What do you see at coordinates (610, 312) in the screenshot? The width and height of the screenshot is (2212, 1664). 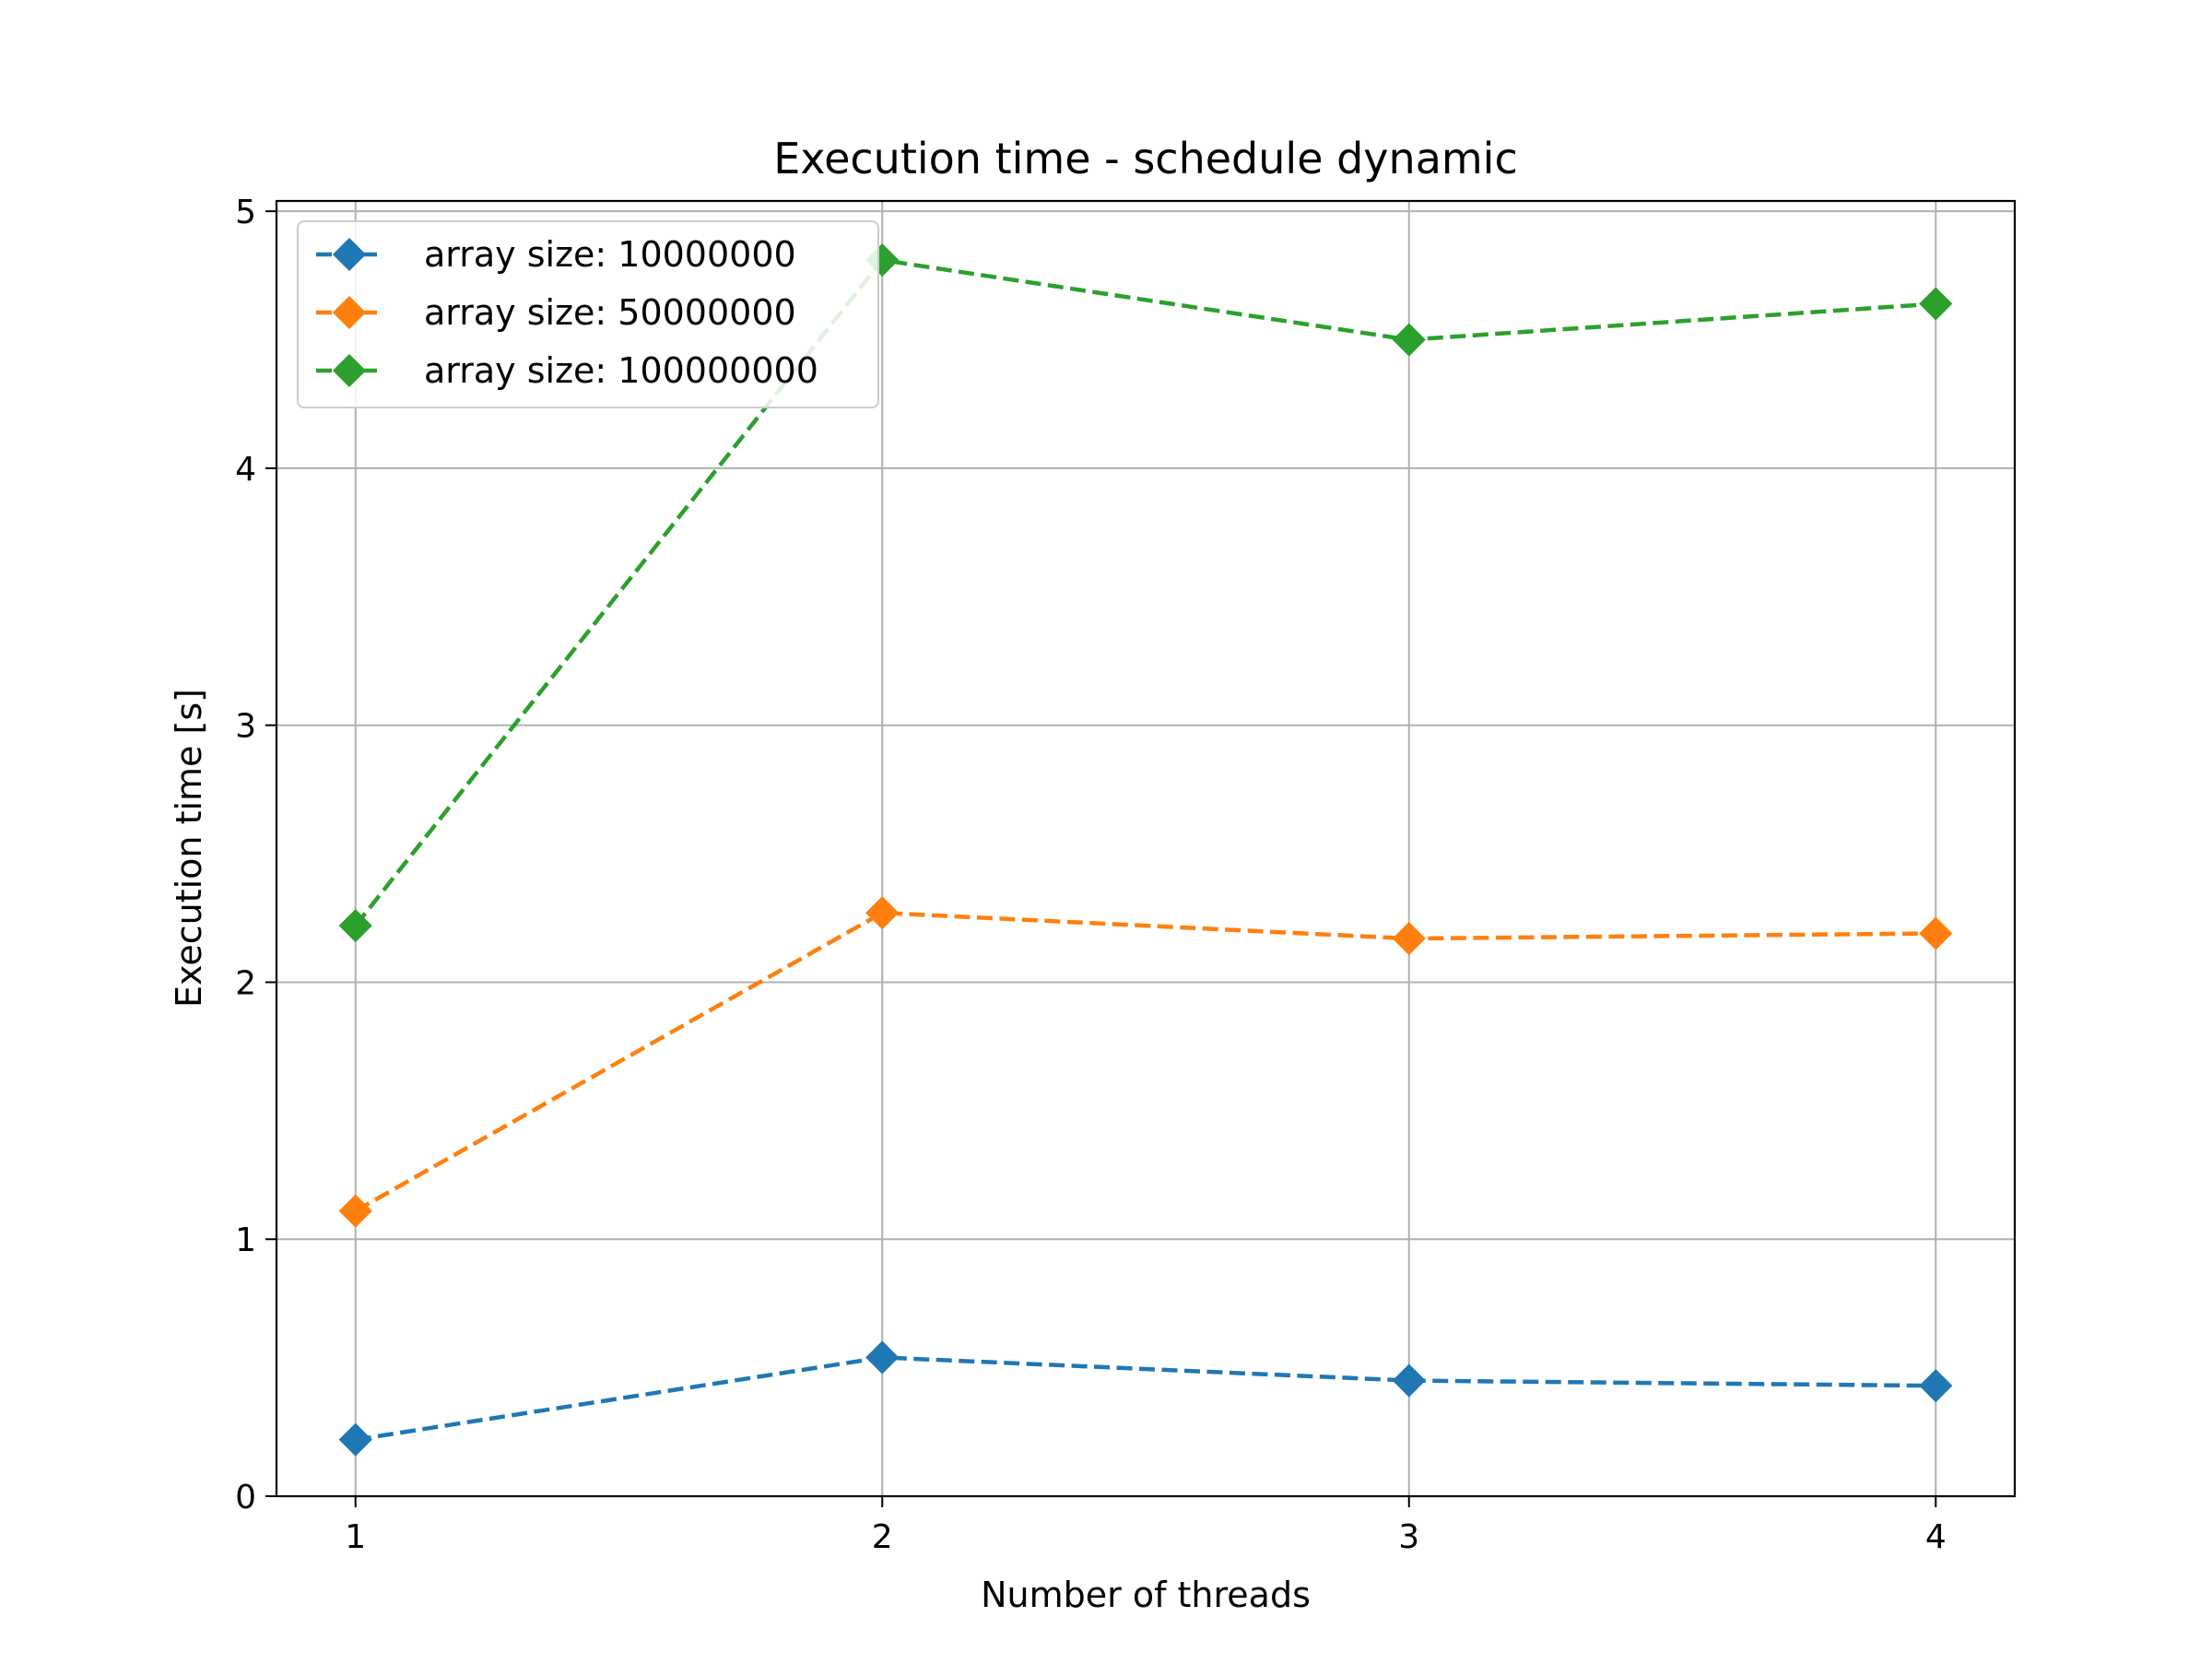 I see `legend-label: array size: 50000000` at bounding box center [610, 312].